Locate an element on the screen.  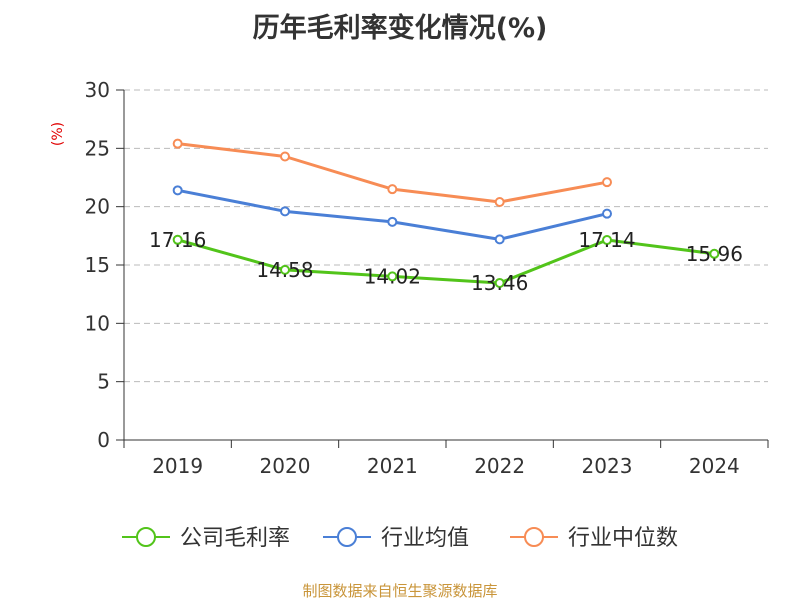
x-tick-label: 2022 is located at coordinates (499, 466).